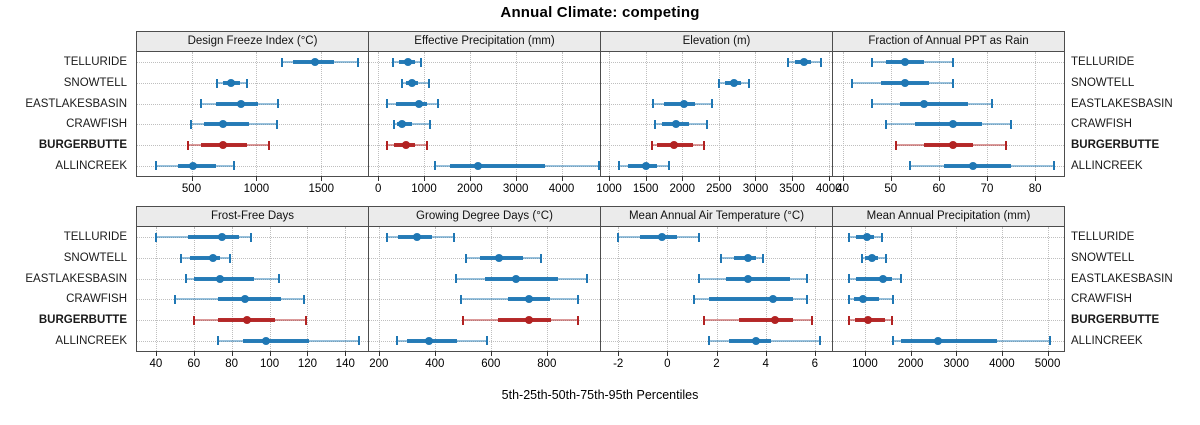  What do you see at coordinates (484, 41) in the screenshot?
I see `strip-title: Effective Precipitation (mm)` at bounding box center [484, 41].